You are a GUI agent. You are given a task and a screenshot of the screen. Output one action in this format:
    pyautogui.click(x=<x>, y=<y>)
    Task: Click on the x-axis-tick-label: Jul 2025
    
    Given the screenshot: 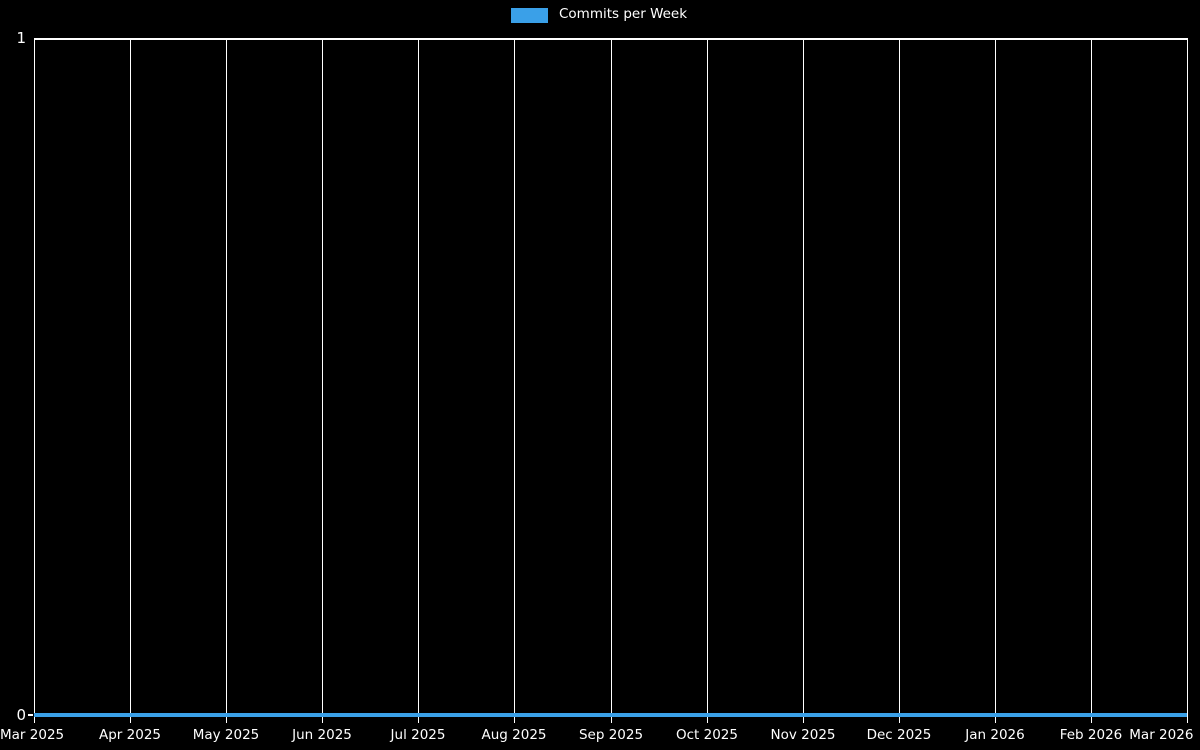 What is the action you would take?
    pyautogui.click(x=418, y=735)
    